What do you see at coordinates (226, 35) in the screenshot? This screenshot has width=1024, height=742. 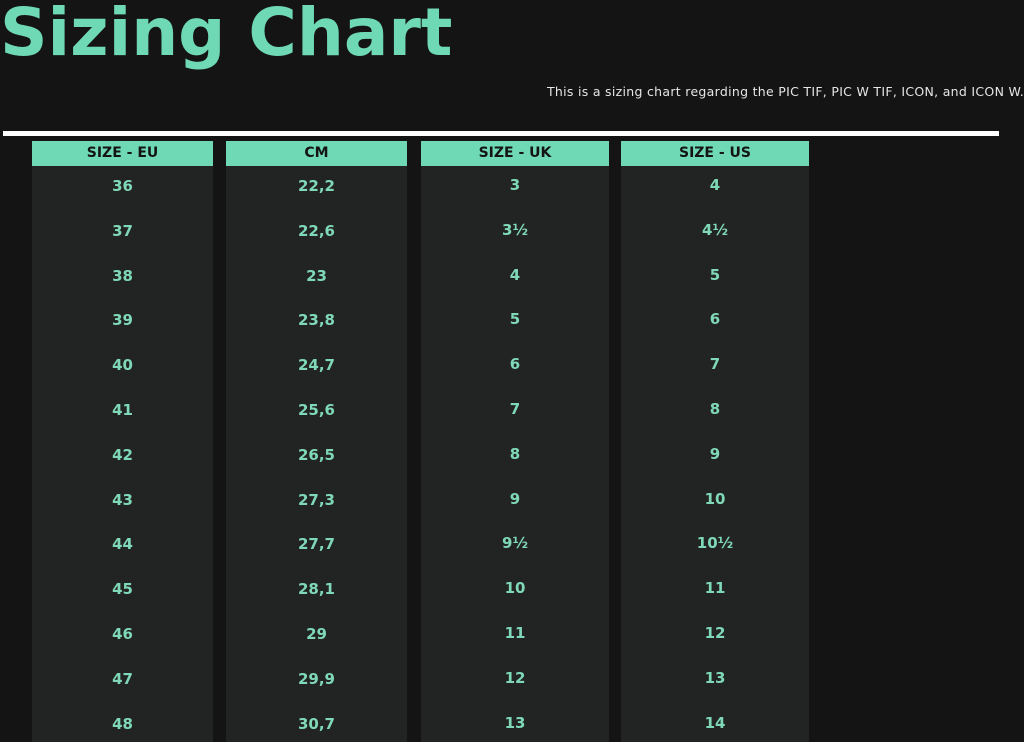 I see `page-title: Sizing Chart` at bounding box center [226, 35].